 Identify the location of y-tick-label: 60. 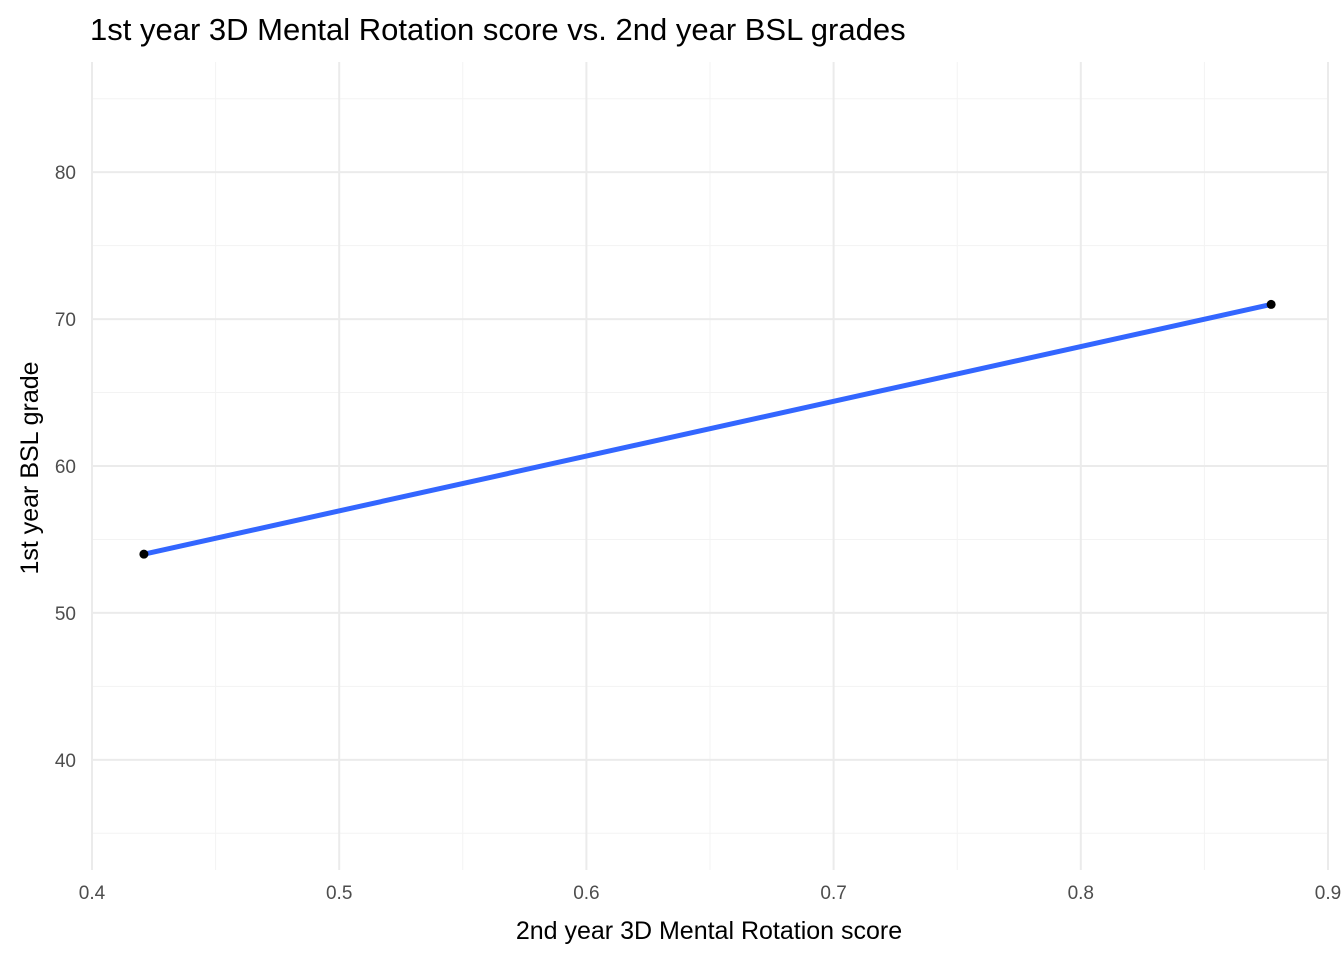
(65, 467).